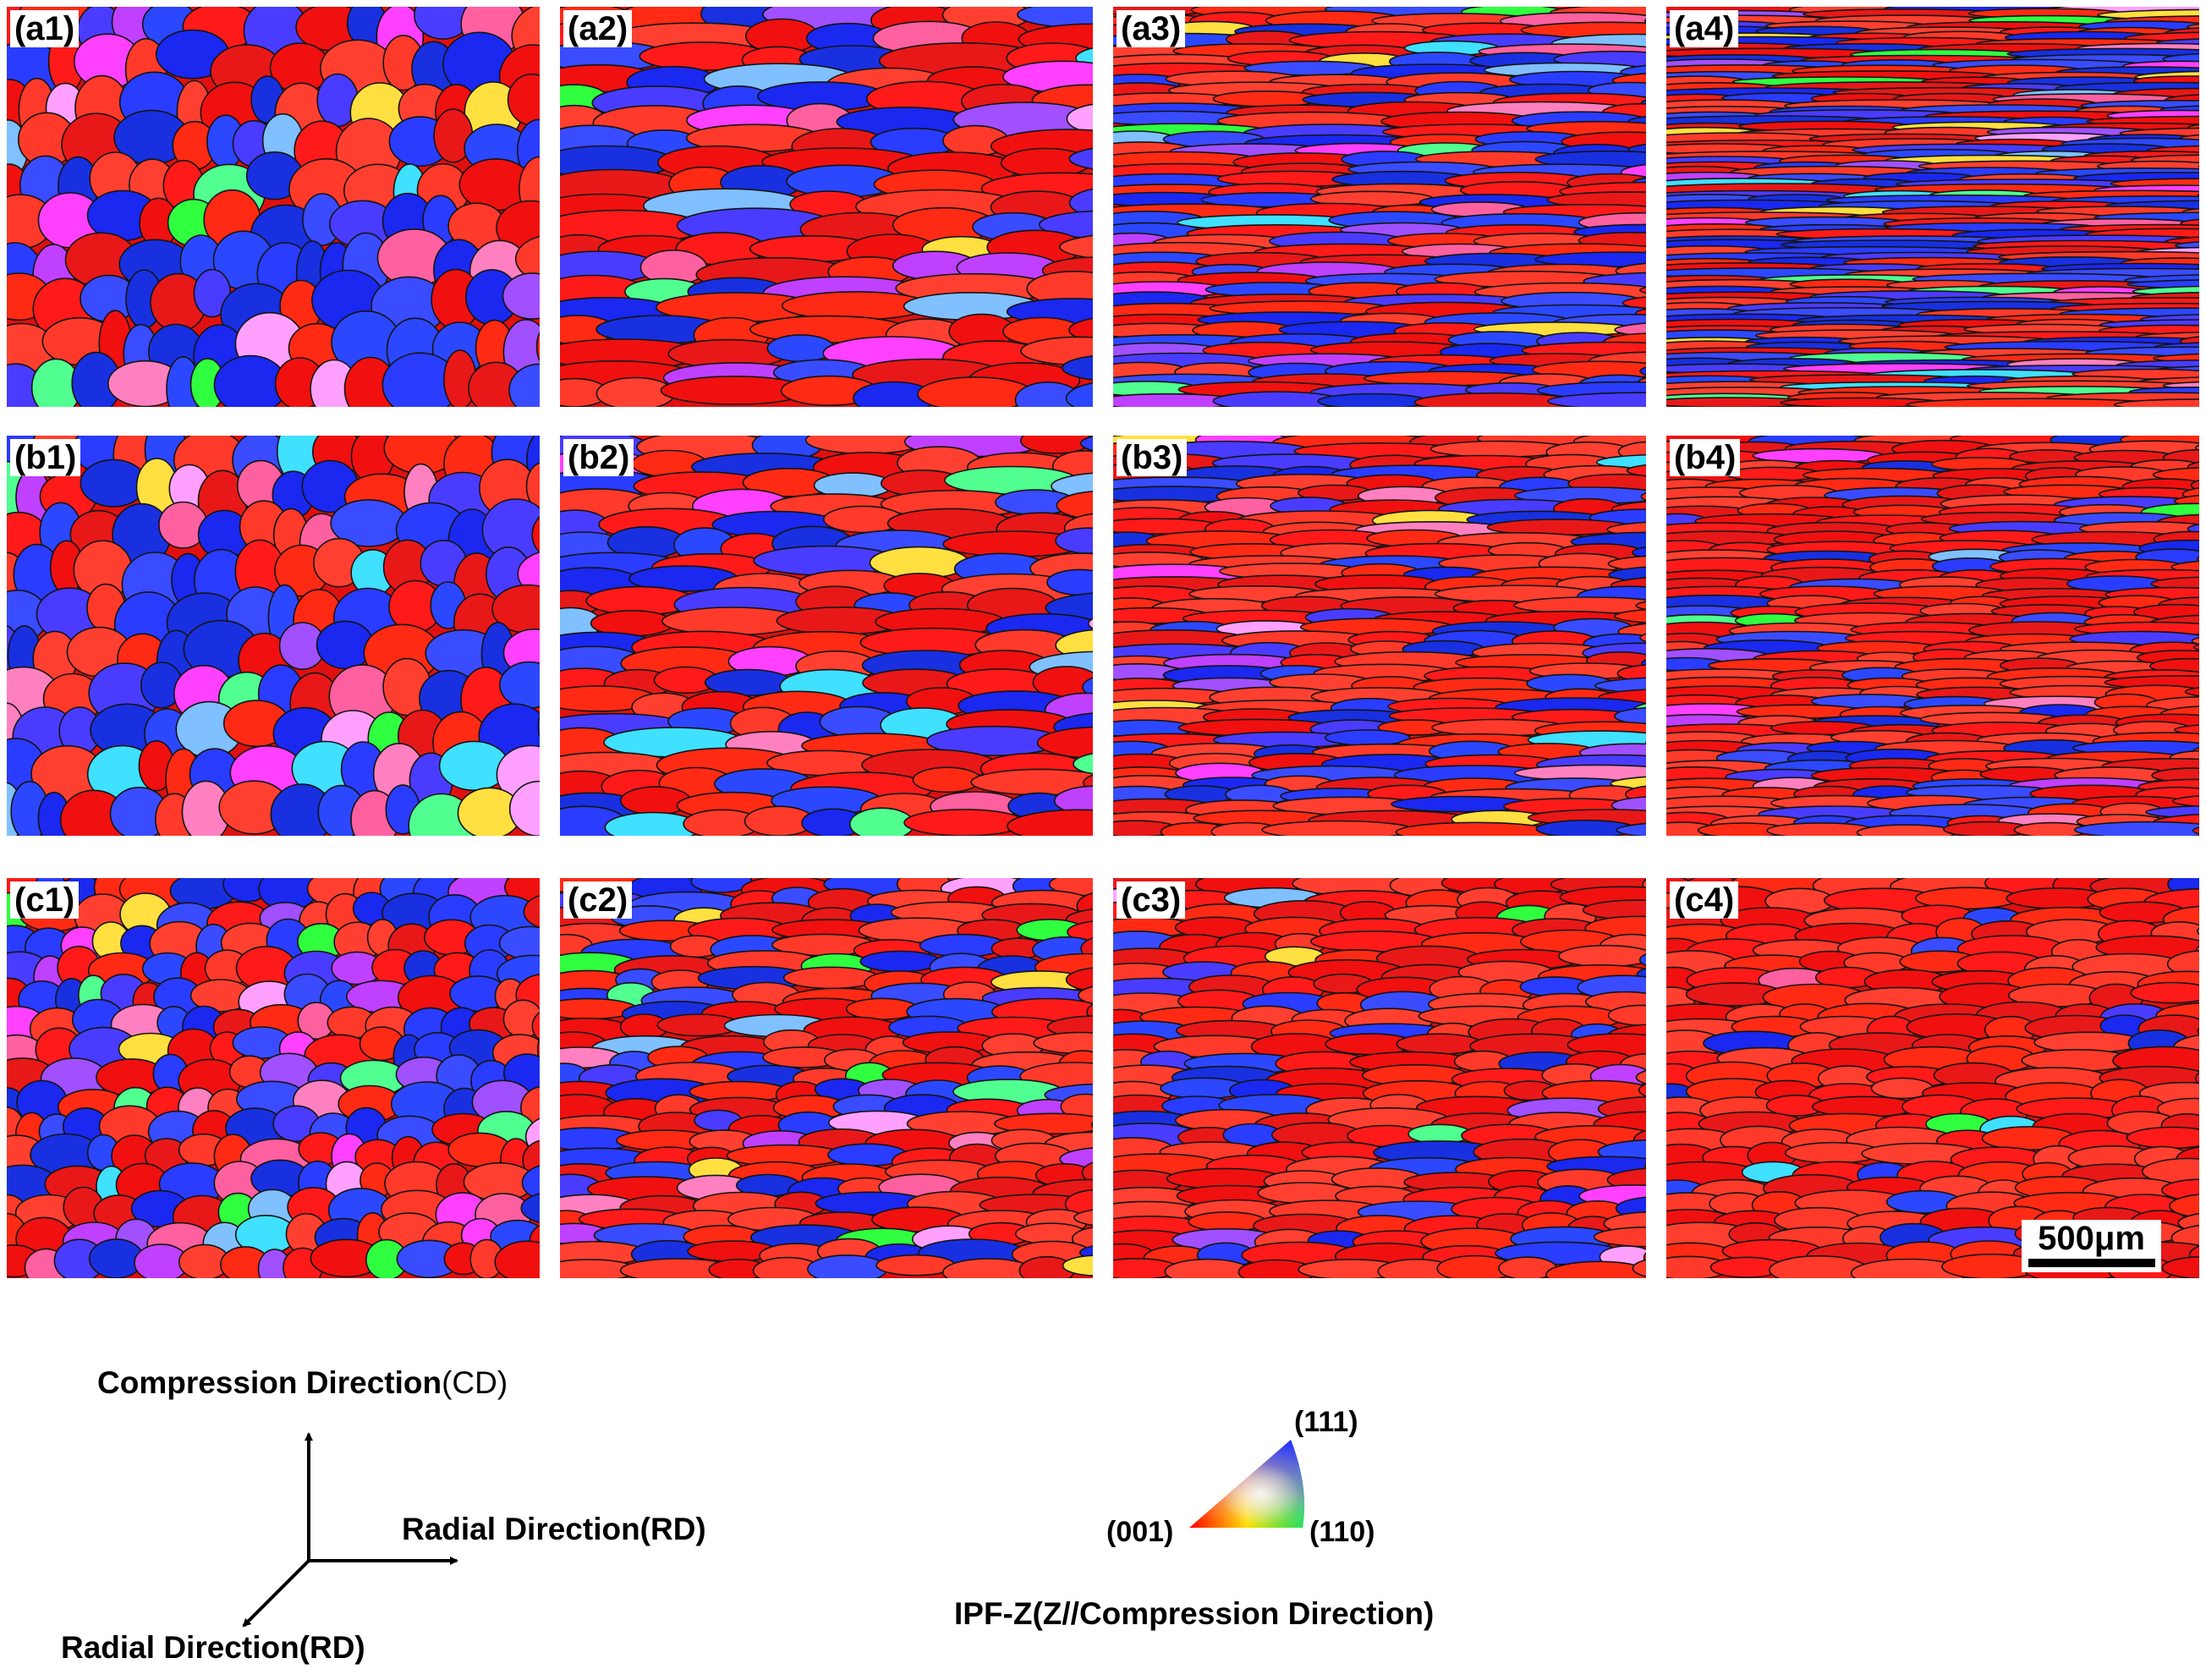  I want to click on panel-label-b4: (b4), so click(1705, 457).